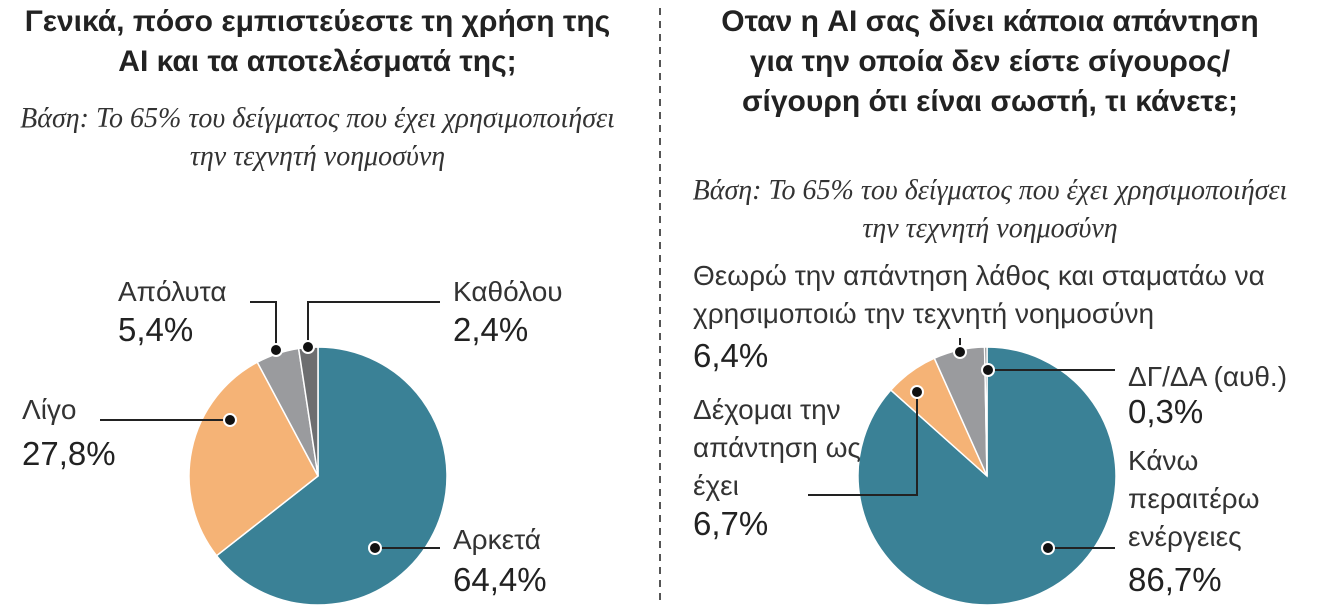  Describe the element at coordinates (731, 355) in the screenshot. I see `slice-value-label: 6,4%` at that location.